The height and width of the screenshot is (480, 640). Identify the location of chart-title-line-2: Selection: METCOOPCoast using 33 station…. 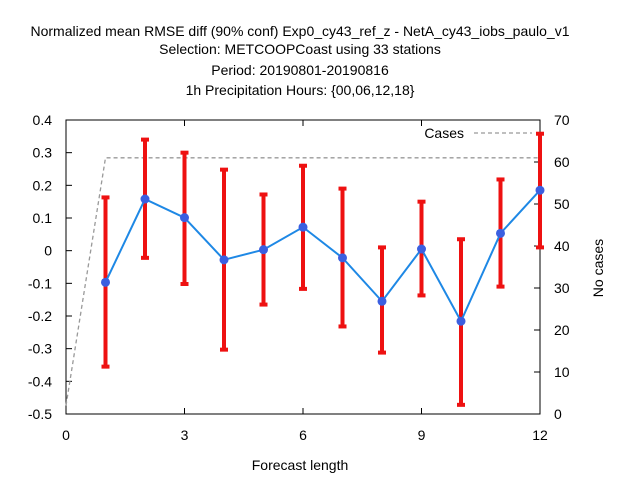
(300, 49).